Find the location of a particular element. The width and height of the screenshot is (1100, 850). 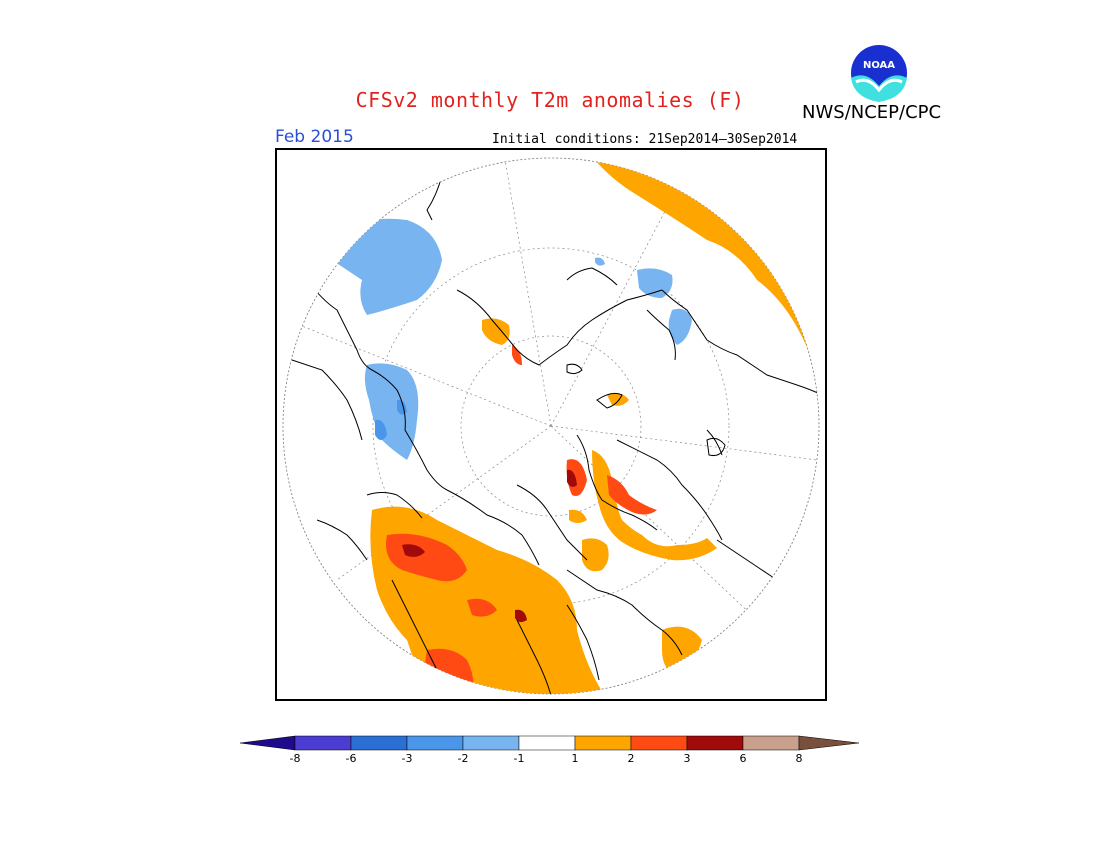

colorbar-bin-m2-m1 is located at coordinates (491, 743).